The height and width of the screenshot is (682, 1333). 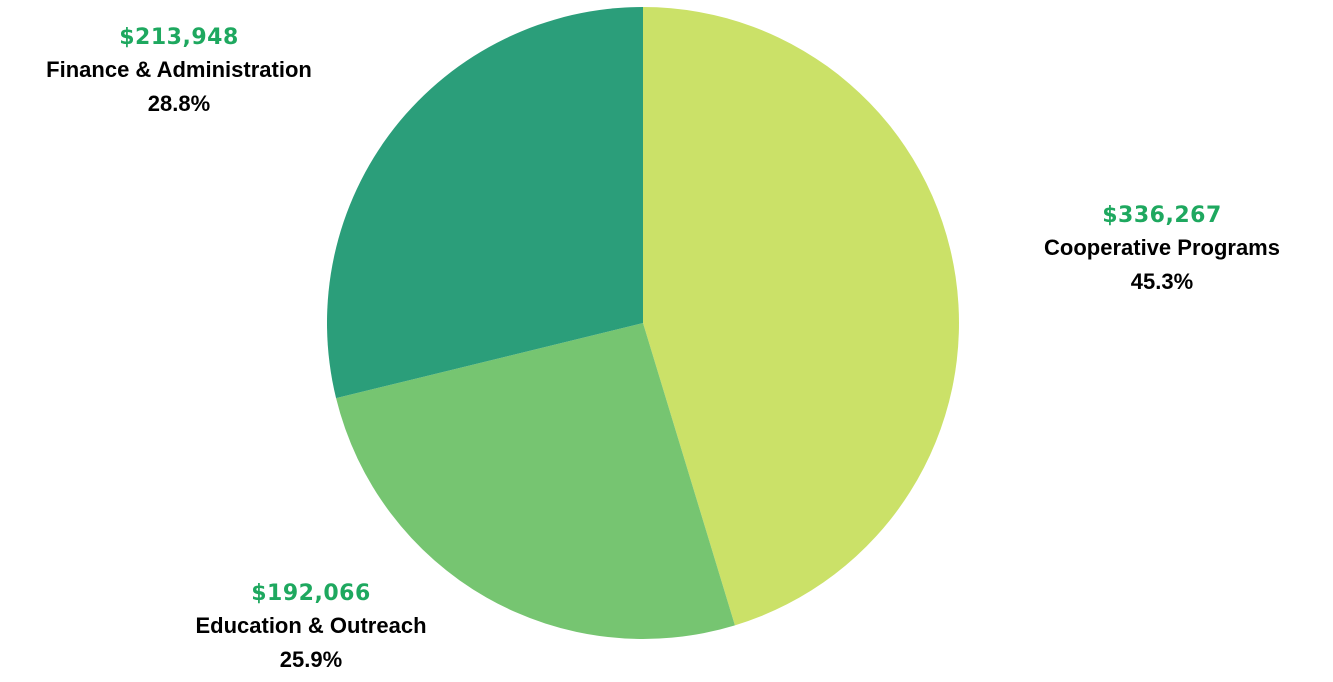 I want to click on slice-percent-label: 25.9%, so click(x=311, y=659).